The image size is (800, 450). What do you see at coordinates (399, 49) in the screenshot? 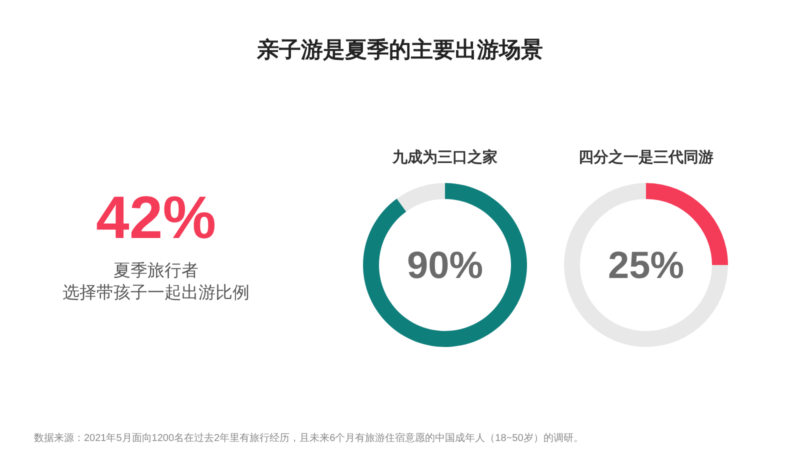
I see `text: 亲子游是夏季的主要出游场景` at bounding box center [399, 49].